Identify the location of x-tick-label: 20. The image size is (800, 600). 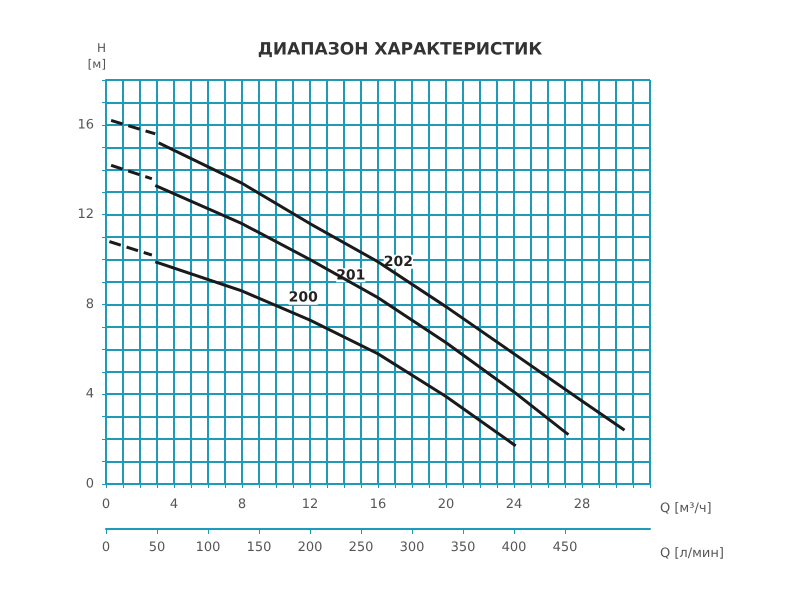
(446, 504).